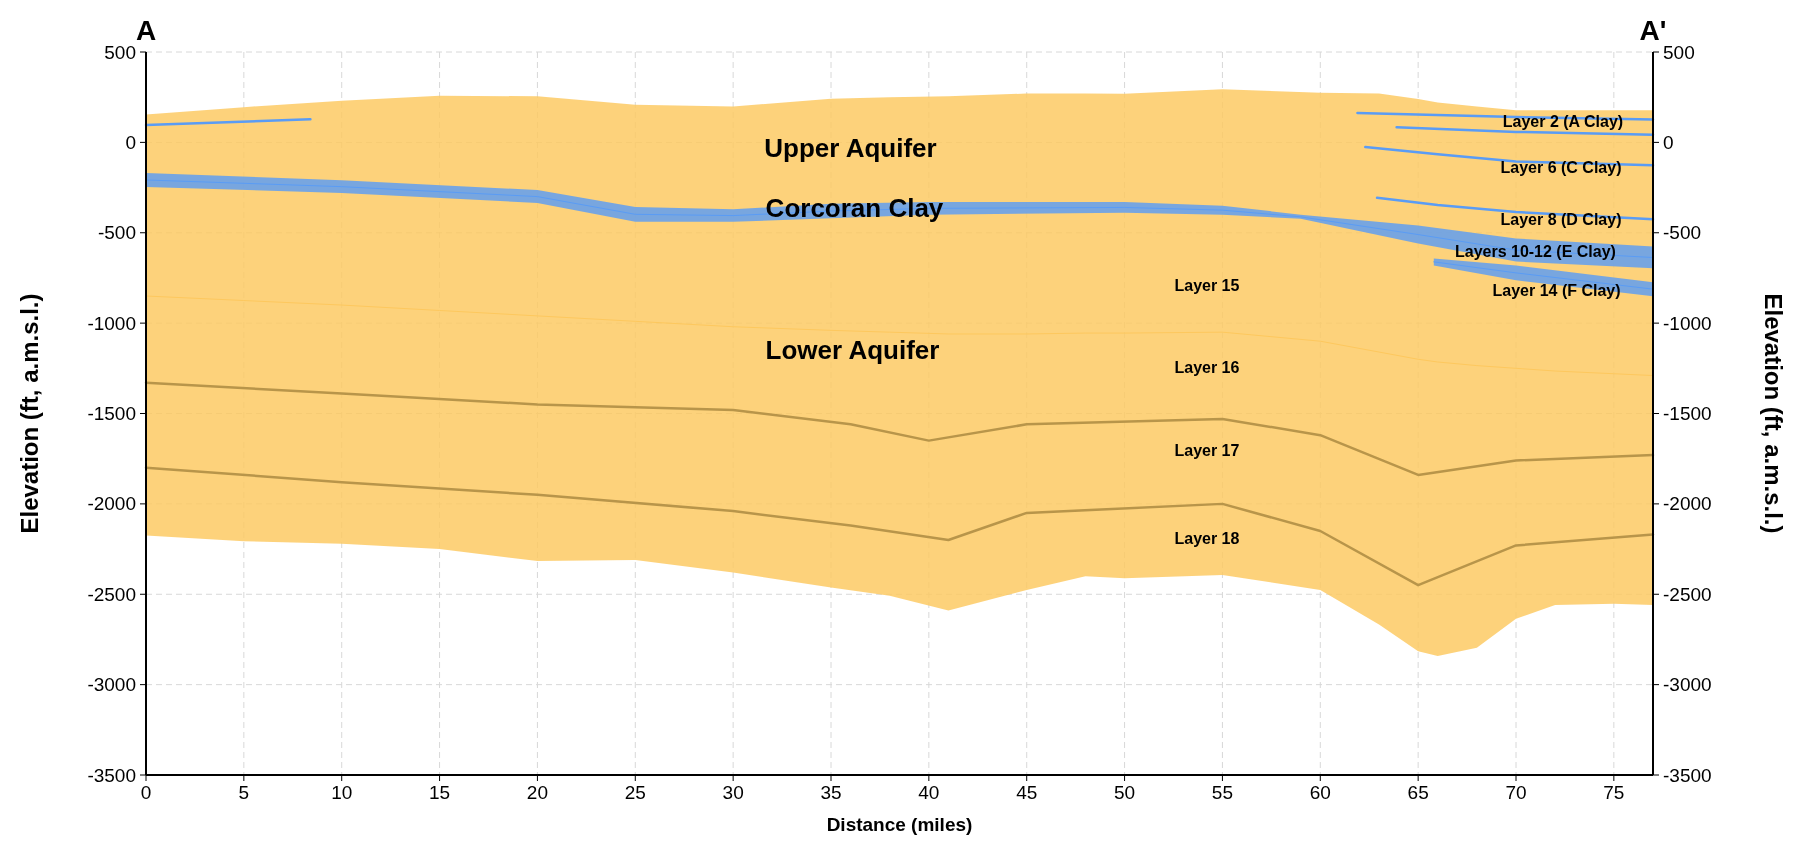 The image size is (1813, 853). What do you see at coordinates (929, 792) in the screenshot?
I see `x-tick-label: 40` at bounding box center [929, 792].